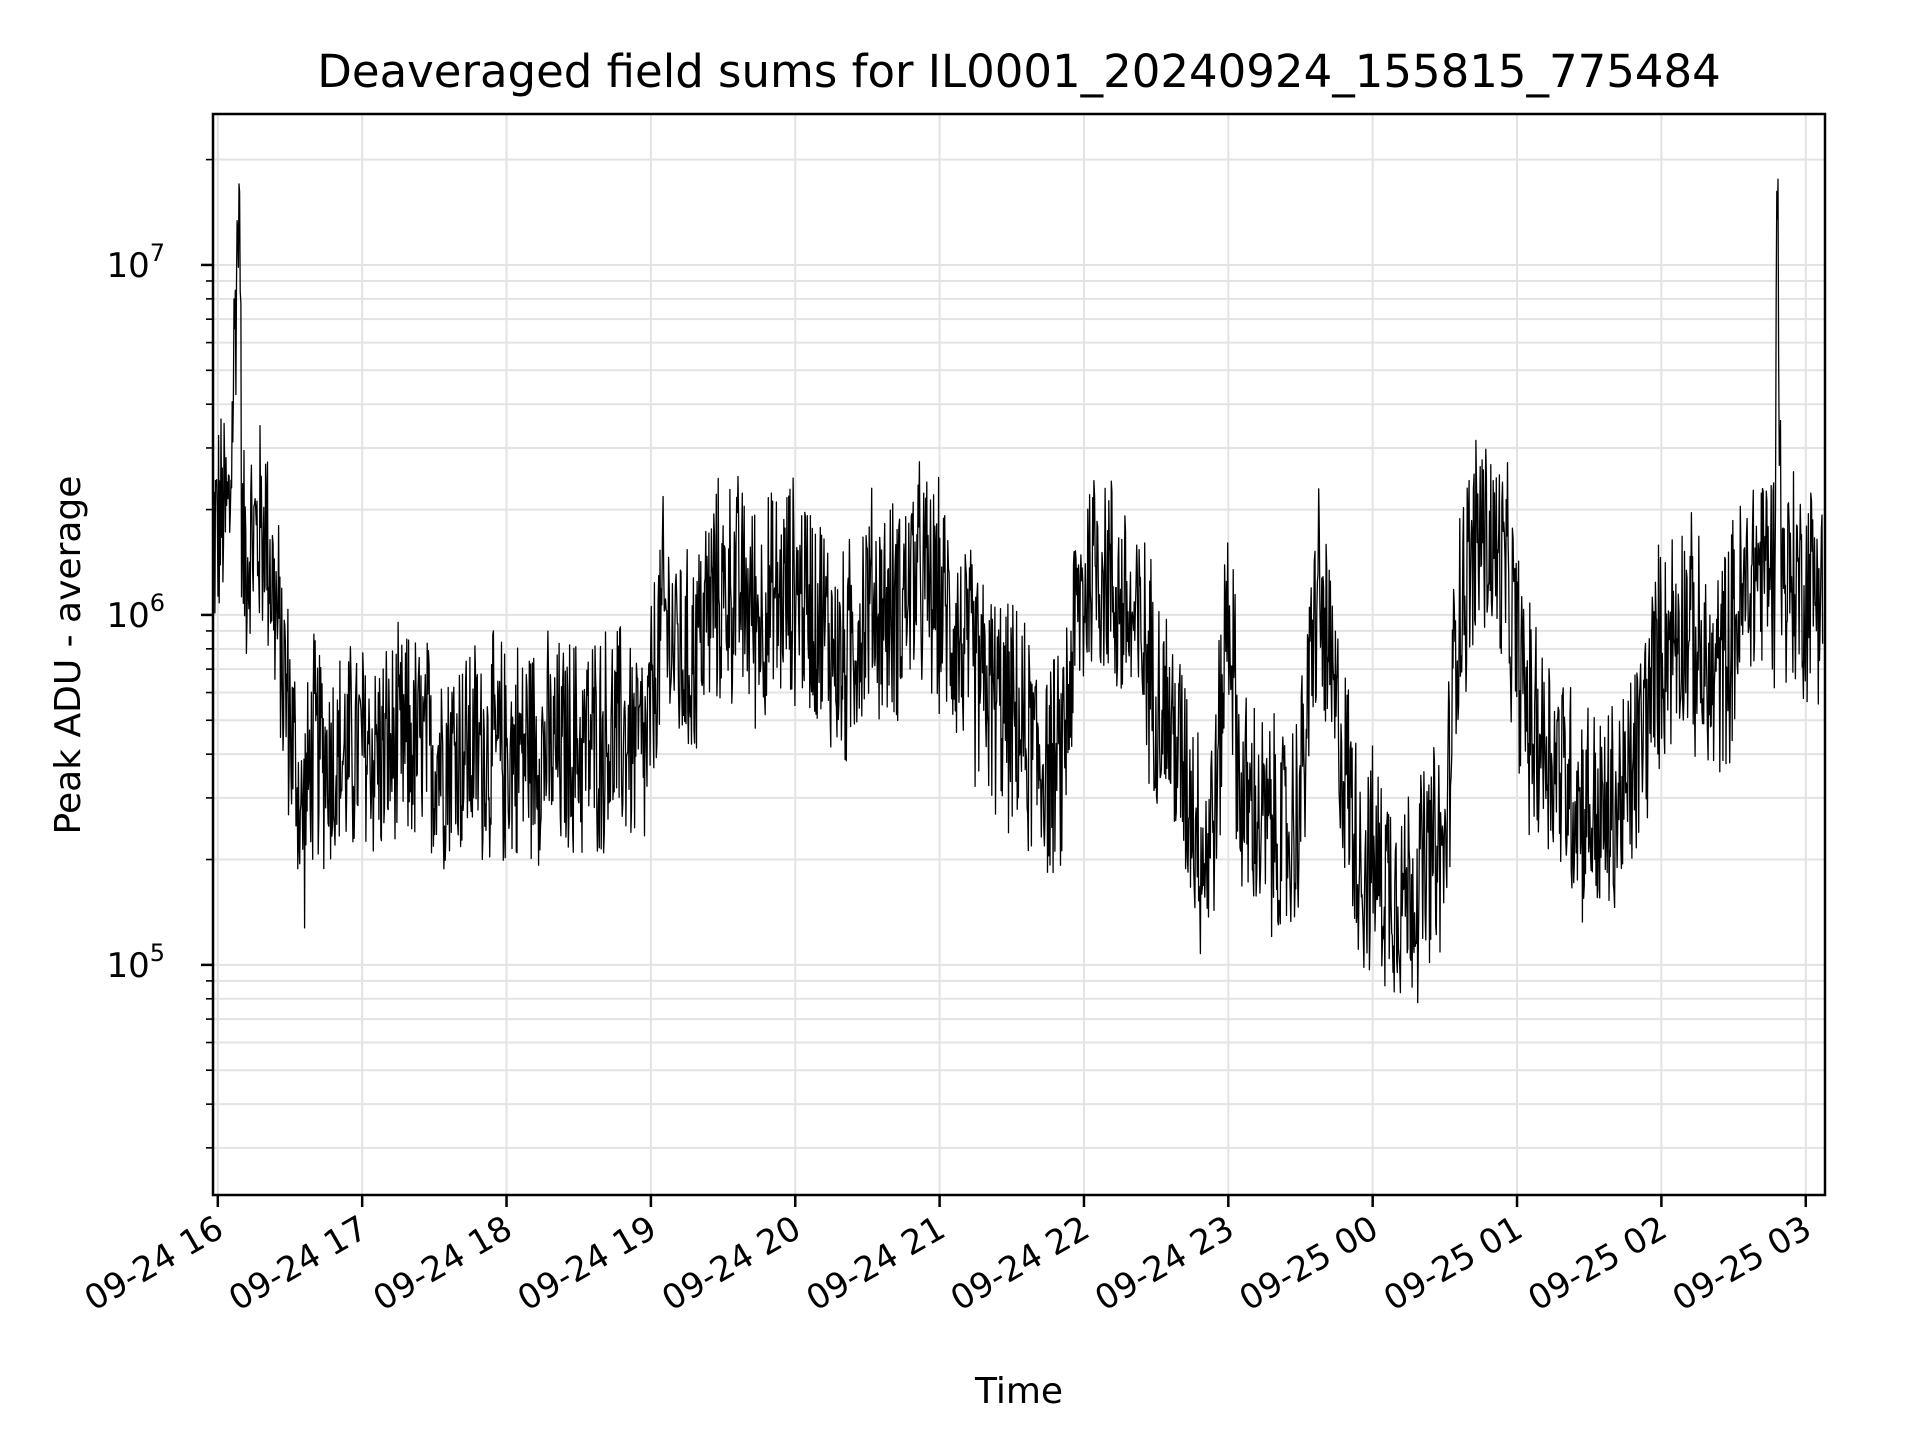 This screenshot has width=1920, height=1440. Describe the element at coordinates (159, 653) in the screenshot. I see `y-axis: 10⁵ 10⁶ 10⁷` at that location.